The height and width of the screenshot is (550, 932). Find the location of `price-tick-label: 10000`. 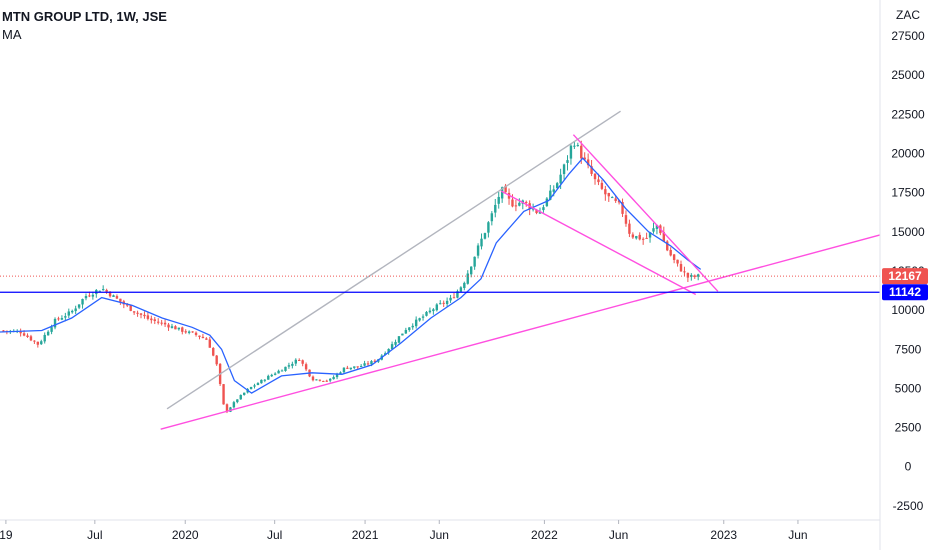

price-tick-label: 10000 is located at coordinates (908, 310).